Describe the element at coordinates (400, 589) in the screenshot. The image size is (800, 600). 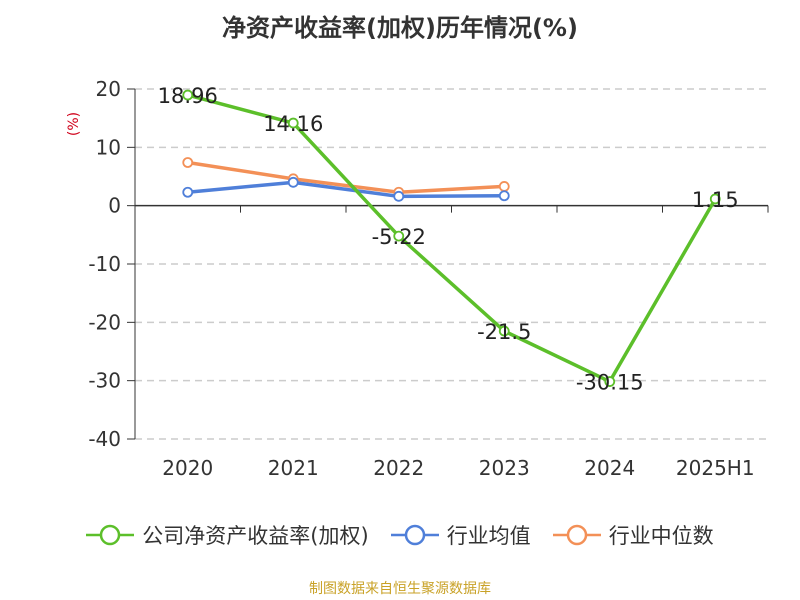
I see `source-note: 制图数据来自恒生聚源数据库` at that location.